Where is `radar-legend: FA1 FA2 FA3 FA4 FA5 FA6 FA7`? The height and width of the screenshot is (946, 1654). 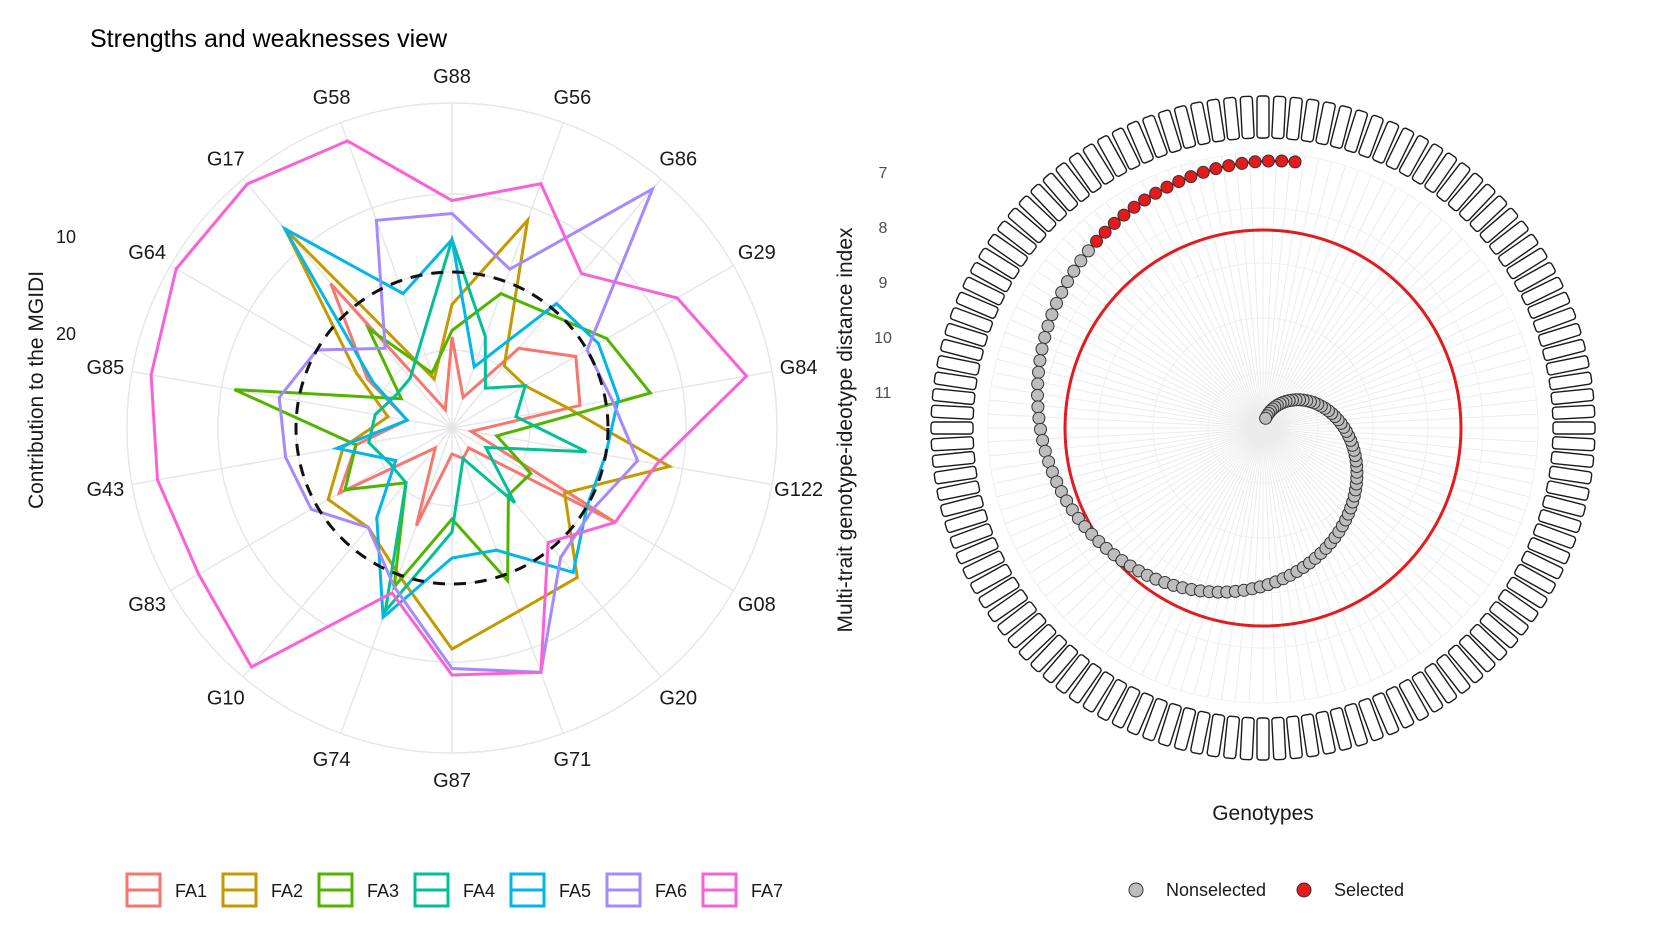 radar-legend: FA1 FA2 FA3 FA4 FA5 FA6 FA7 is located at coordinates (454, 890).